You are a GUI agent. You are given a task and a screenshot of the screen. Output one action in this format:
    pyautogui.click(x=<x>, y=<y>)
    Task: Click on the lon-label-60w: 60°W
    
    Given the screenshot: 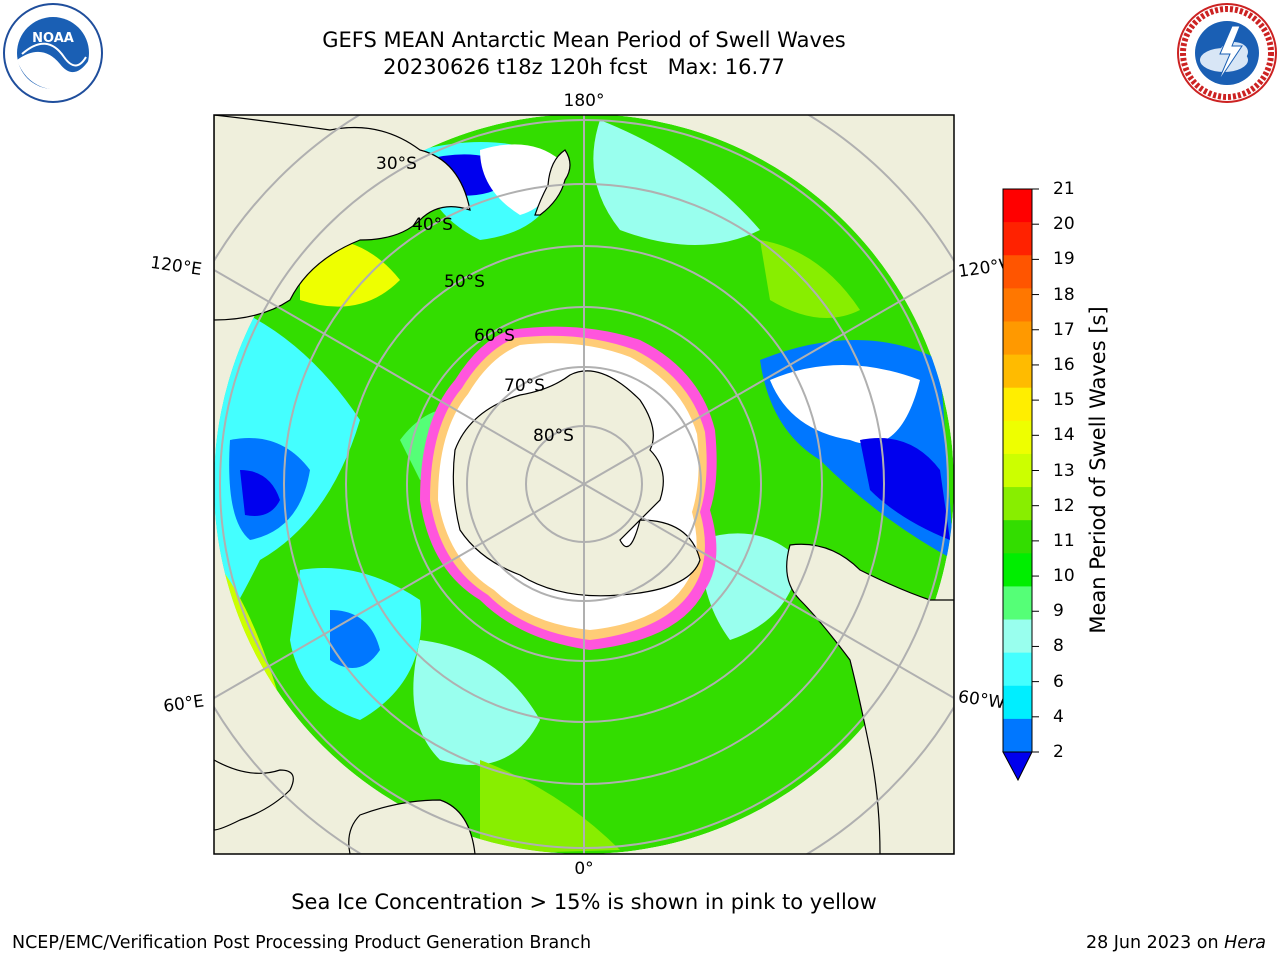 What is the action you would take?
    pyautogui.click(x=981, y=700)
    